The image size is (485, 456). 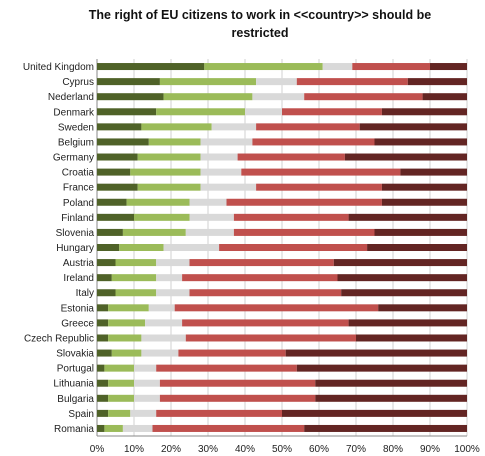 What do you see at coordinates (73, 384) in the screenshot?
I see `category-label: Lithuania` at bounding box center [73, 384].